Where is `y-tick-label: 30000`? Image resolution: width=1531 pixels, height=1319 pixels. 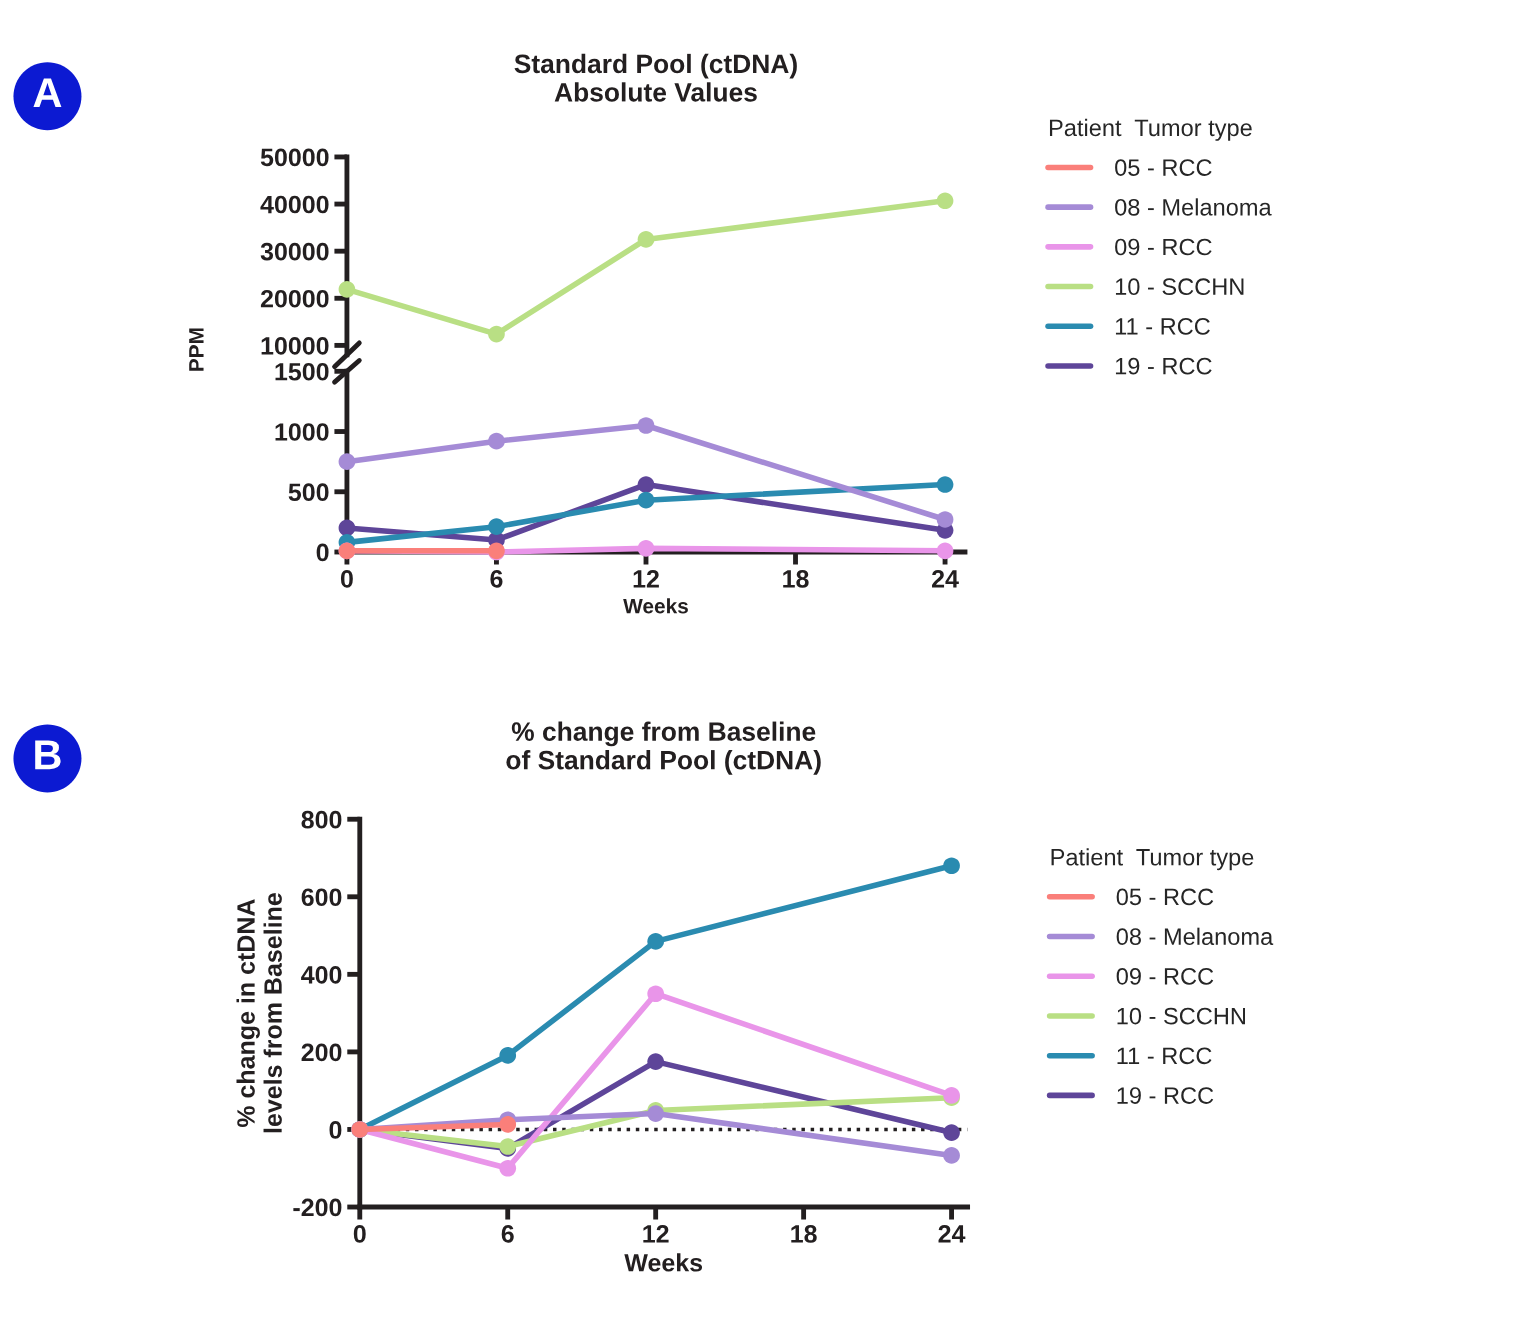
y-tick-label: 30000 is located at coordinates (294, 251).